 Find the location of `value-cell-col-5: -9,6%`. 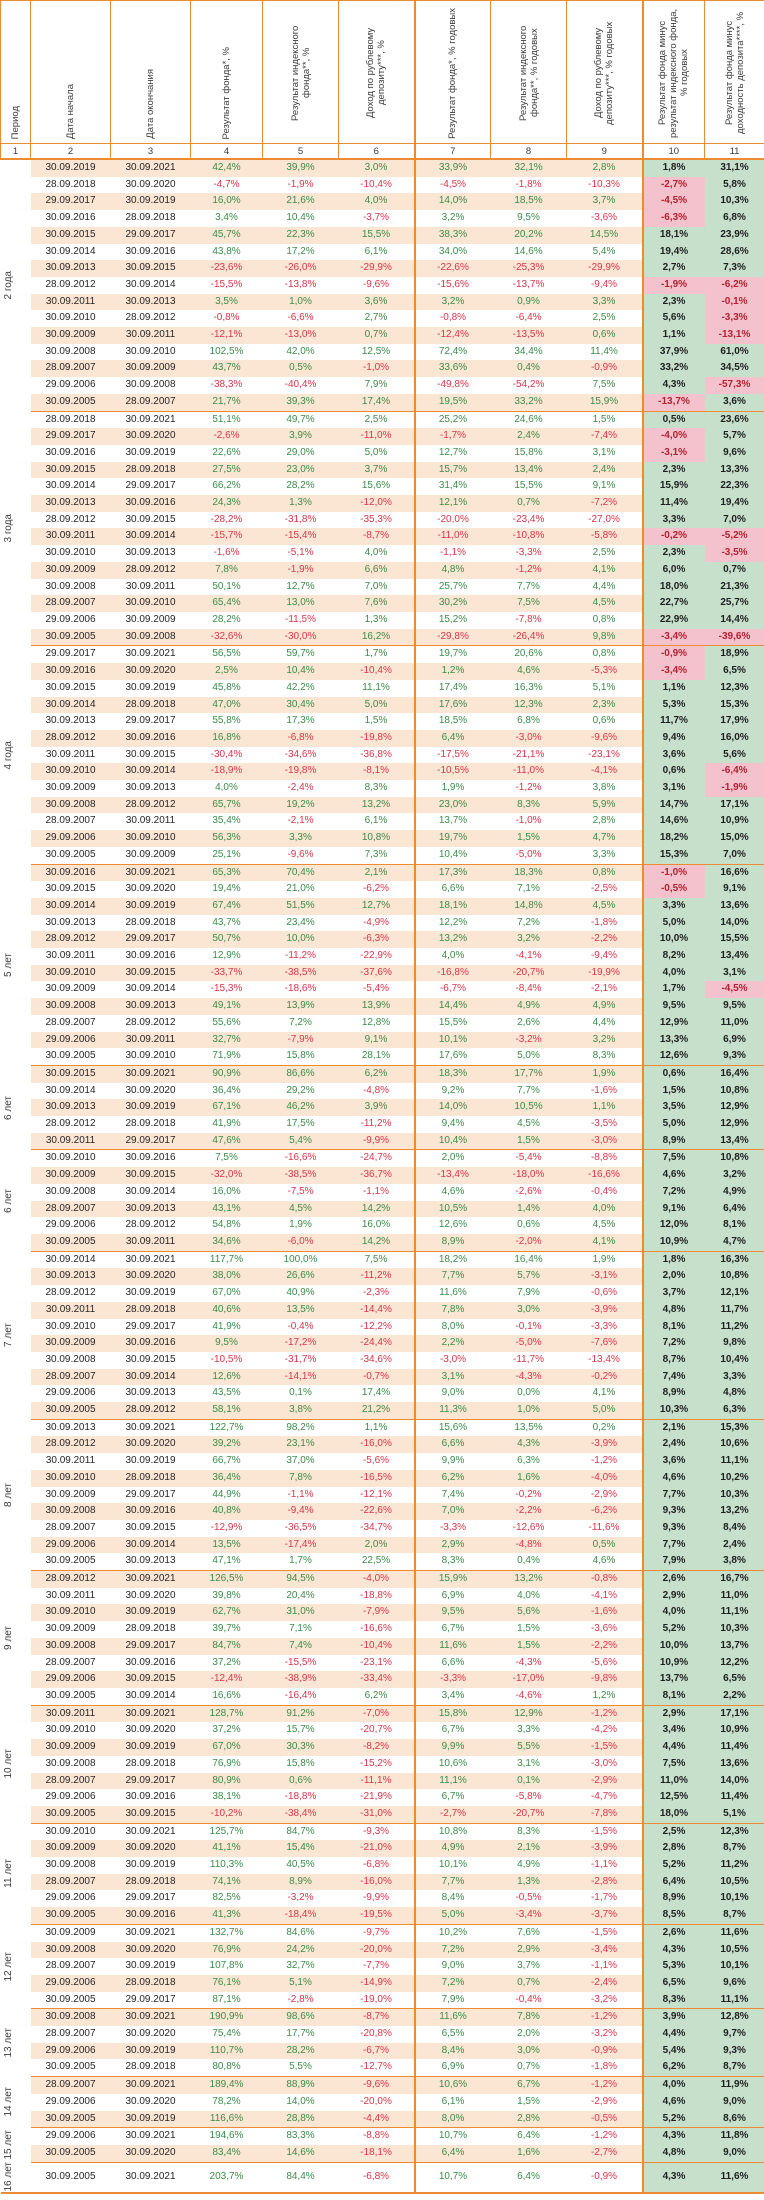

value-cell-col-5: -9,6% is located at coordinates (300, 855).